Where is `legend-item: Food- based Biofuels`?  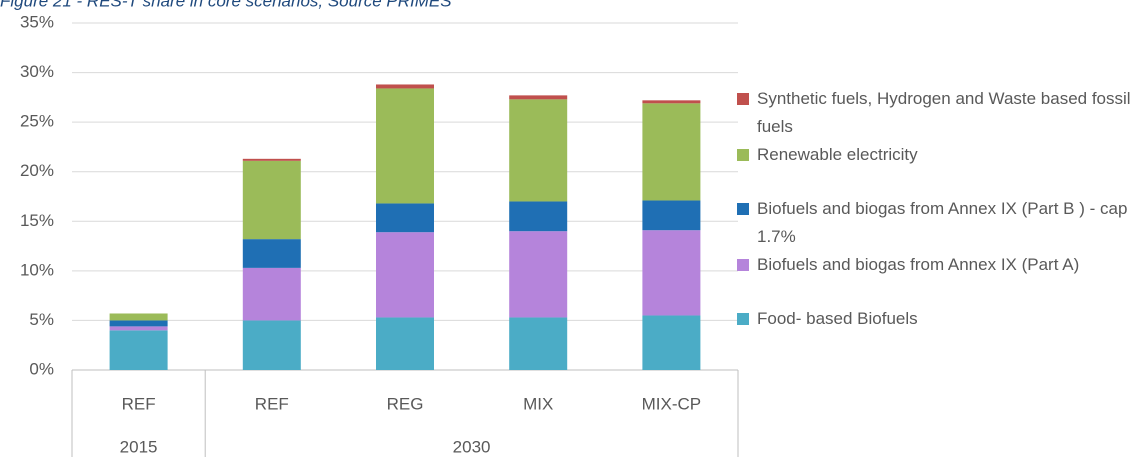
legend-item: Food- based Biofuels is located at coordinates (937, 319).